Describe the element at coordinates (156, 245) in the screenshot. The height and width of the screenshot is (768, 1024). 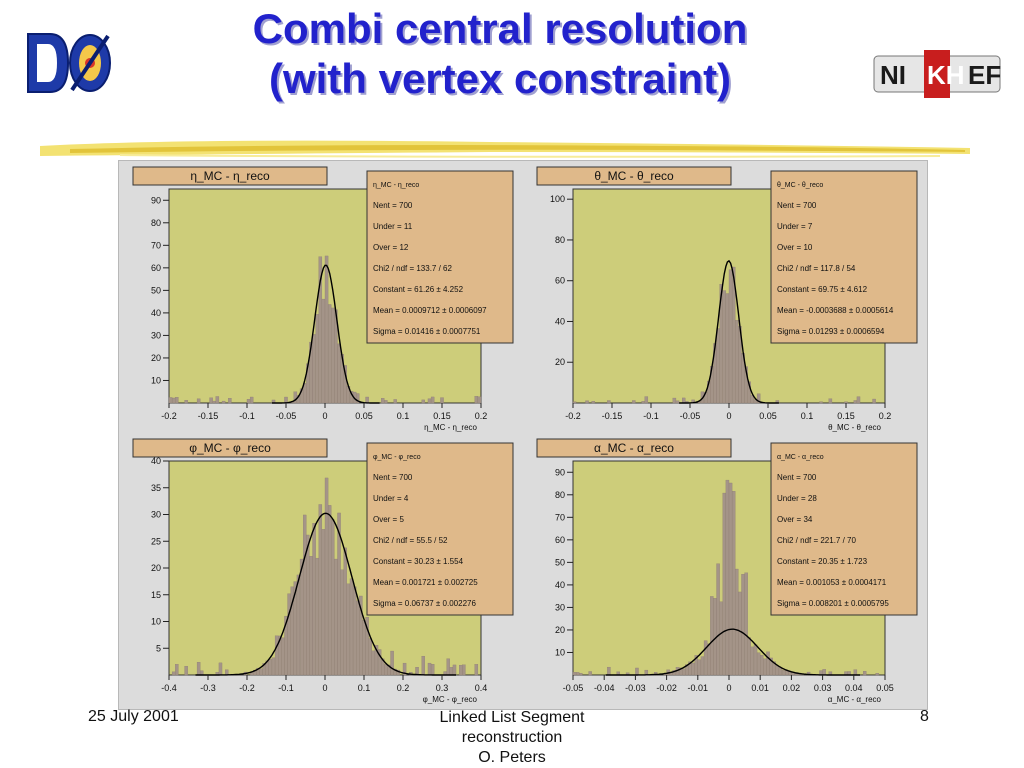
I see `y-tick-label: 70` at that location.